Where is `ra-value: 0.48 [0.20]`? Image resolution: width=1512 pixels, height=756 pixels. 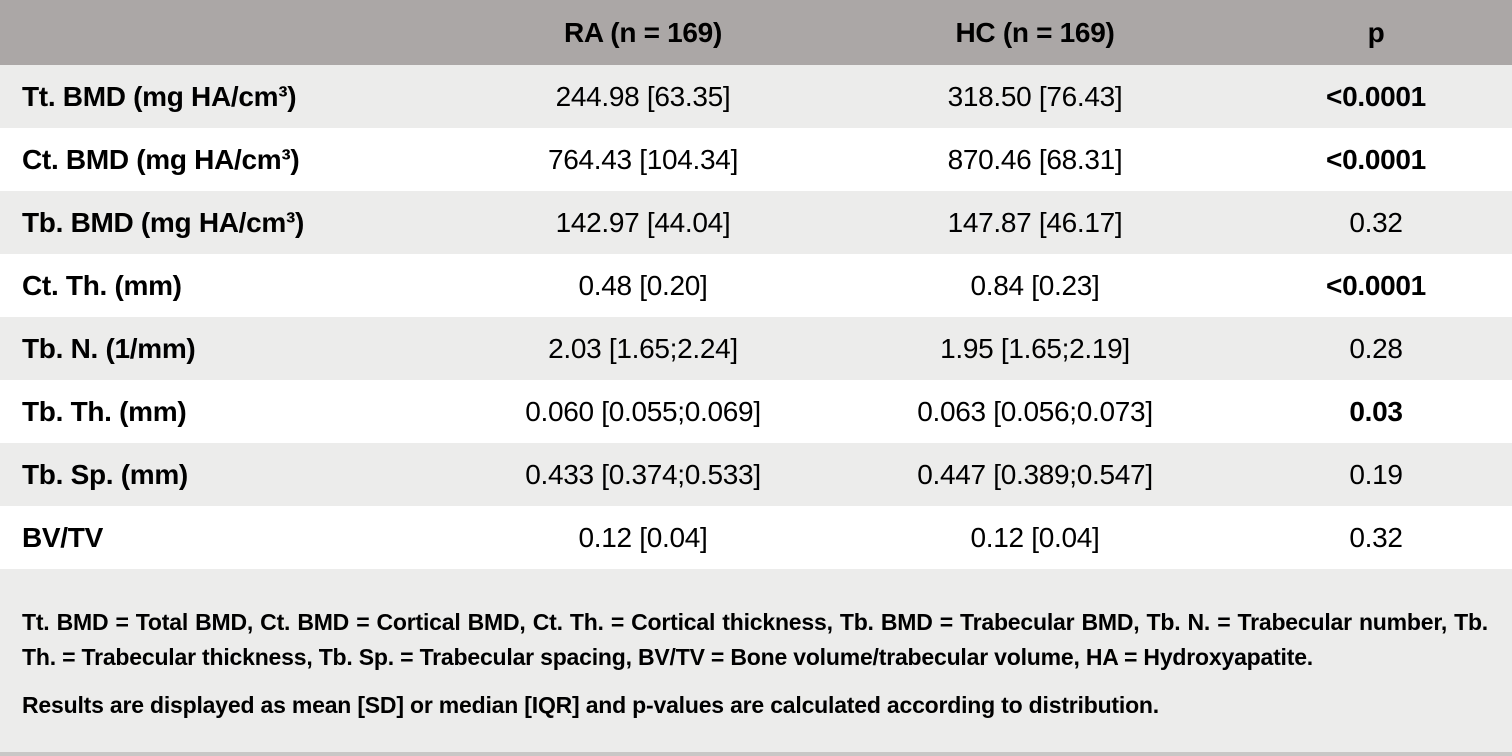
ra-value: 0.48 [0.20] is located at coordinates (643, 285).